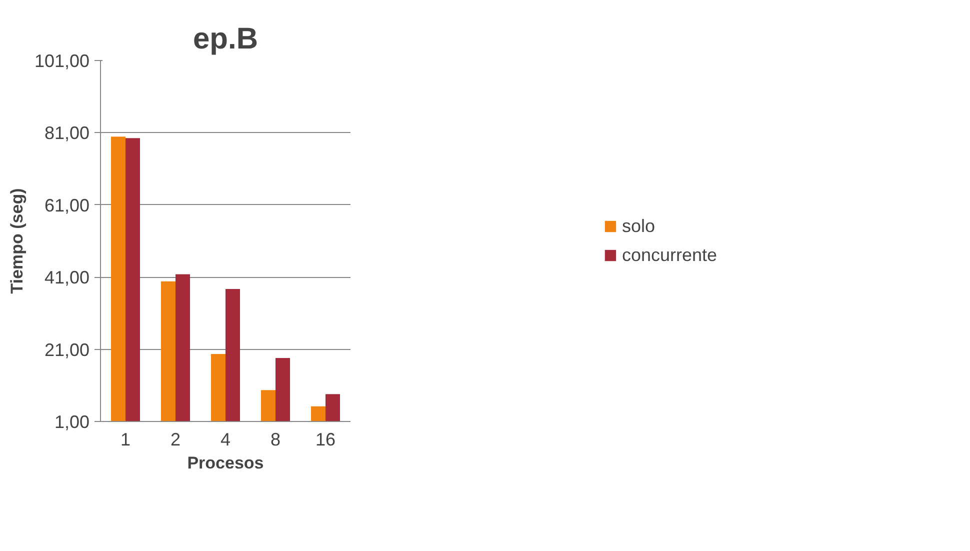 The height and width of the screenshot is (551, 970). What do you see at coordinates (225, 463) in the screenshot?
I see `x-axis-title: Procesos` at bounding box center [225, 463].